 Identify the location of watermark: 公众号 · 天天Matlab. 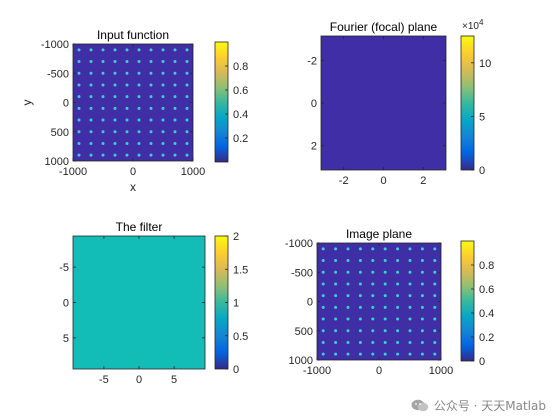
(478, 405).